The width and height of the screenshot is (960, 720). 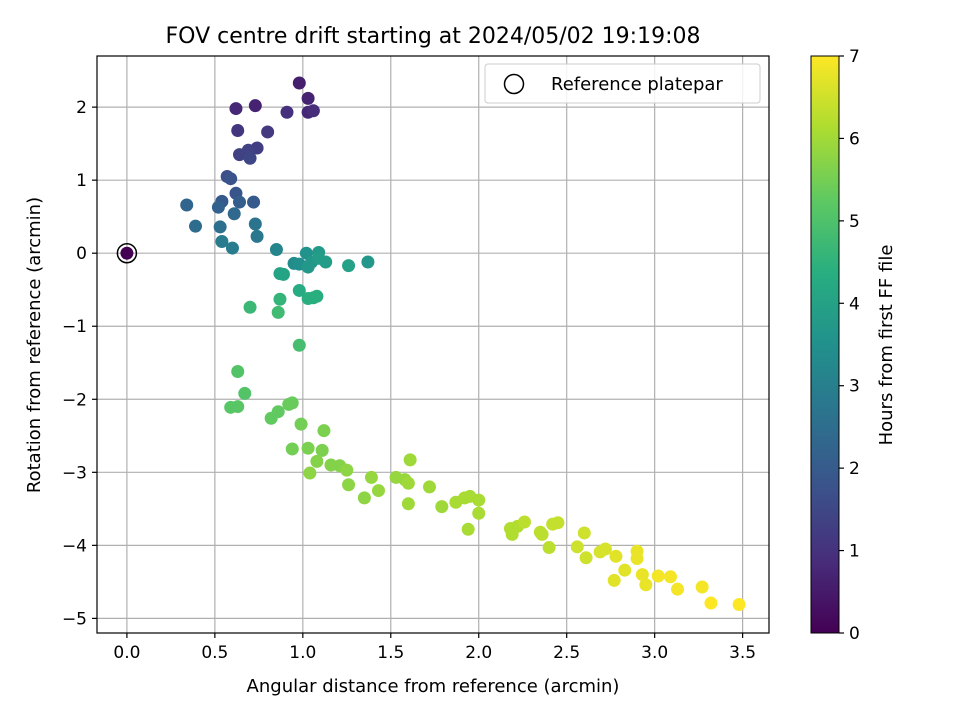 What do you see at coordinates (742, 653) in the screenshot?
I see `x-tick-label: 3.5` at bounding box center [742, 653].